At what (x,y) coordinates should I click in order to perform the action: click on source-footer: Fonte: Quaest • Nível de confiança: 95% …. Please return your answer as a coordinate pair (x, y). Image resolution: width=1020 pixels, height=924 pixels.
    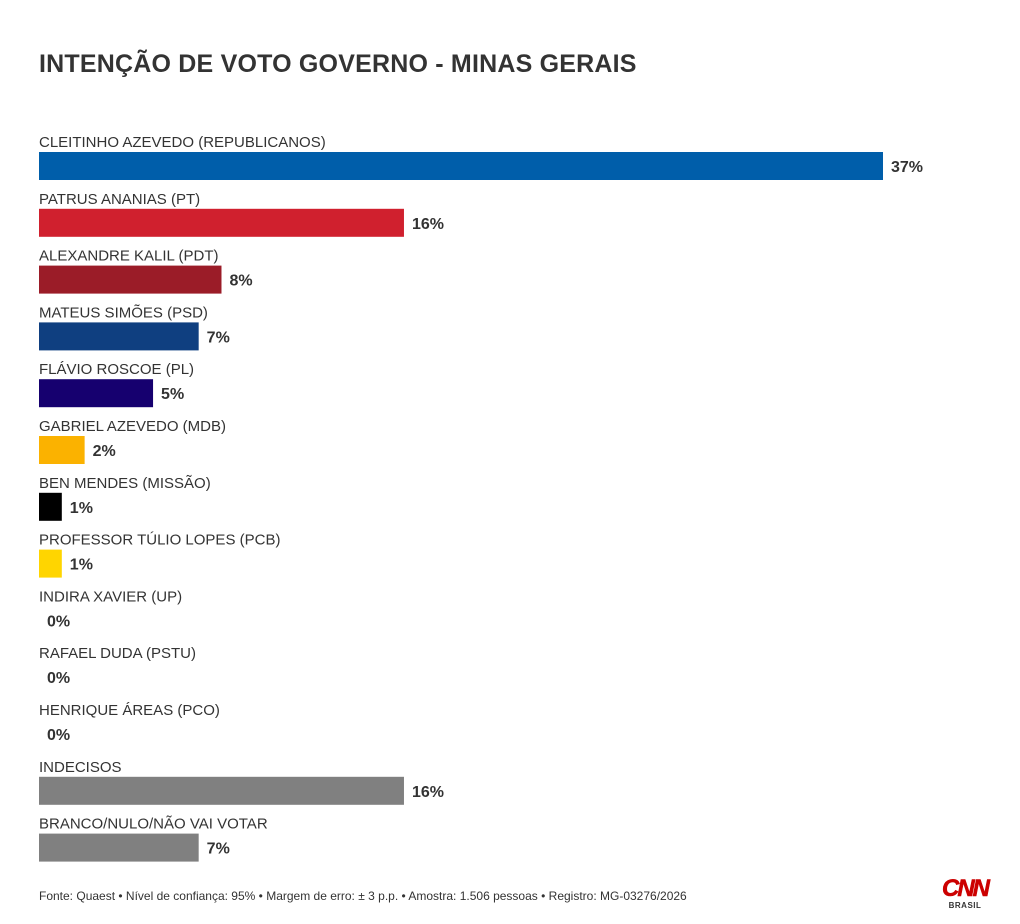
    Looking at the image, I should click on (363, 896).